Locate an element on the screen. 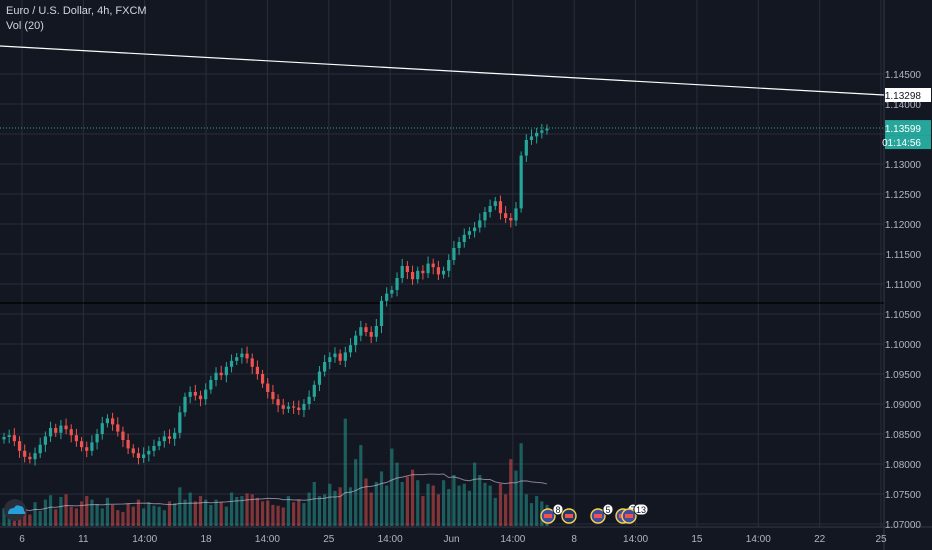  last-price-tag: 1.13599 is located at coordinates (908, 128).